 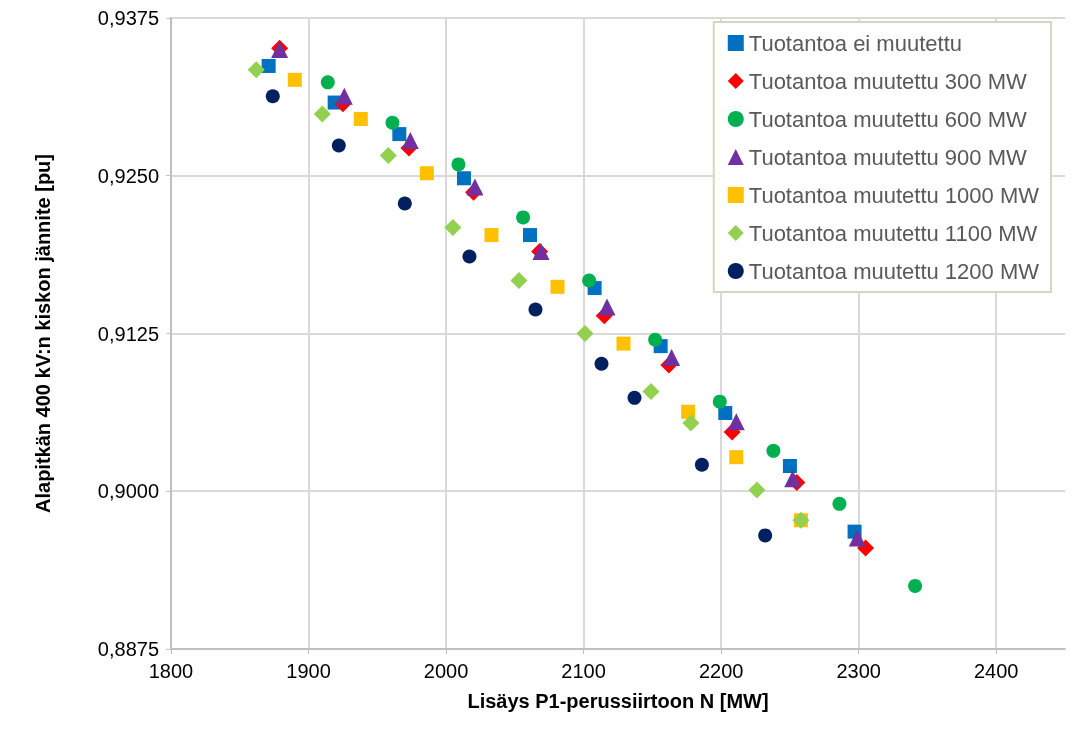 What do you see at coordinates (894, 271) in the screenshot?
I see `legend-label: Tuotantoa muutettu 1200 MW` at bounding box center [894, 271].